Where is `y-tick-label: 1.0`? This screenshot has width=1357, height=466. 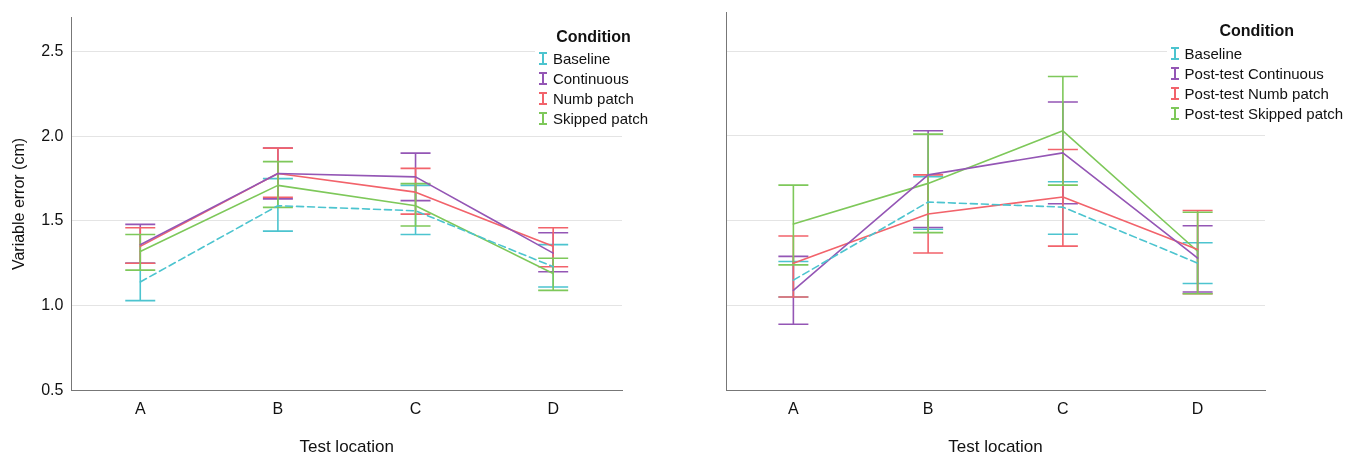
y-tick-label: 1.0 is located at coordinates (52, 305).